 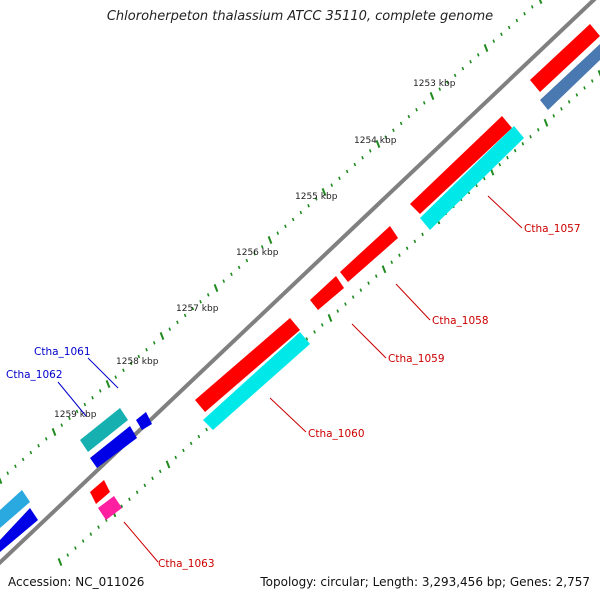 I want to click on accession-label: Accession: NC_011026, so click(x=76, y=582).